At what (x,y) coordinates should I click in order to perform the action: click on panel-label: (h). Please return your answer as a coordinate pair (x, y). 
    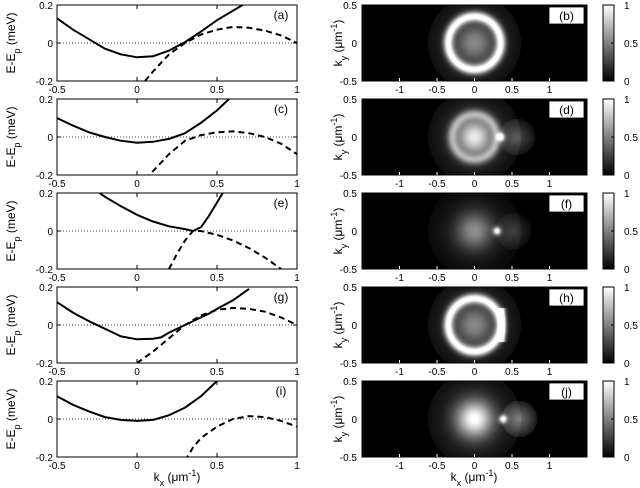
    Looking at the image, I should click on (566, 298).